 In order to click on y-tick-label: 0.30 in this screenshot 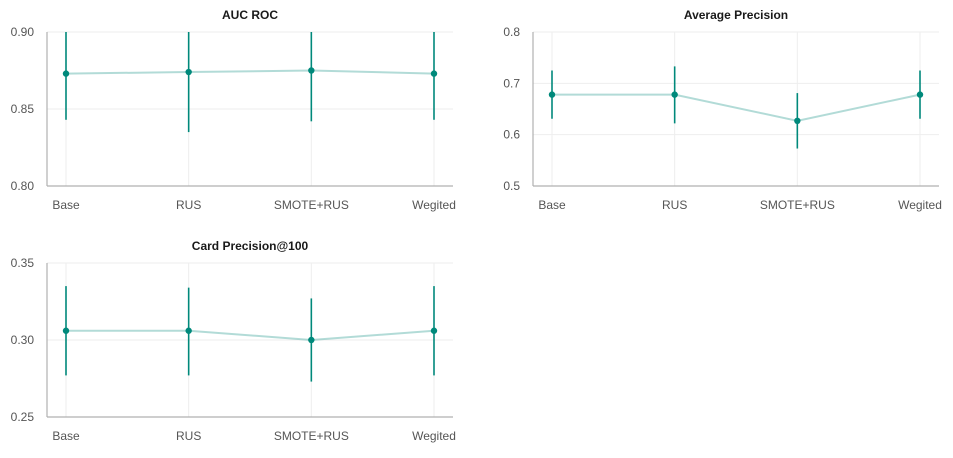, I will do `click(23, 340)`.